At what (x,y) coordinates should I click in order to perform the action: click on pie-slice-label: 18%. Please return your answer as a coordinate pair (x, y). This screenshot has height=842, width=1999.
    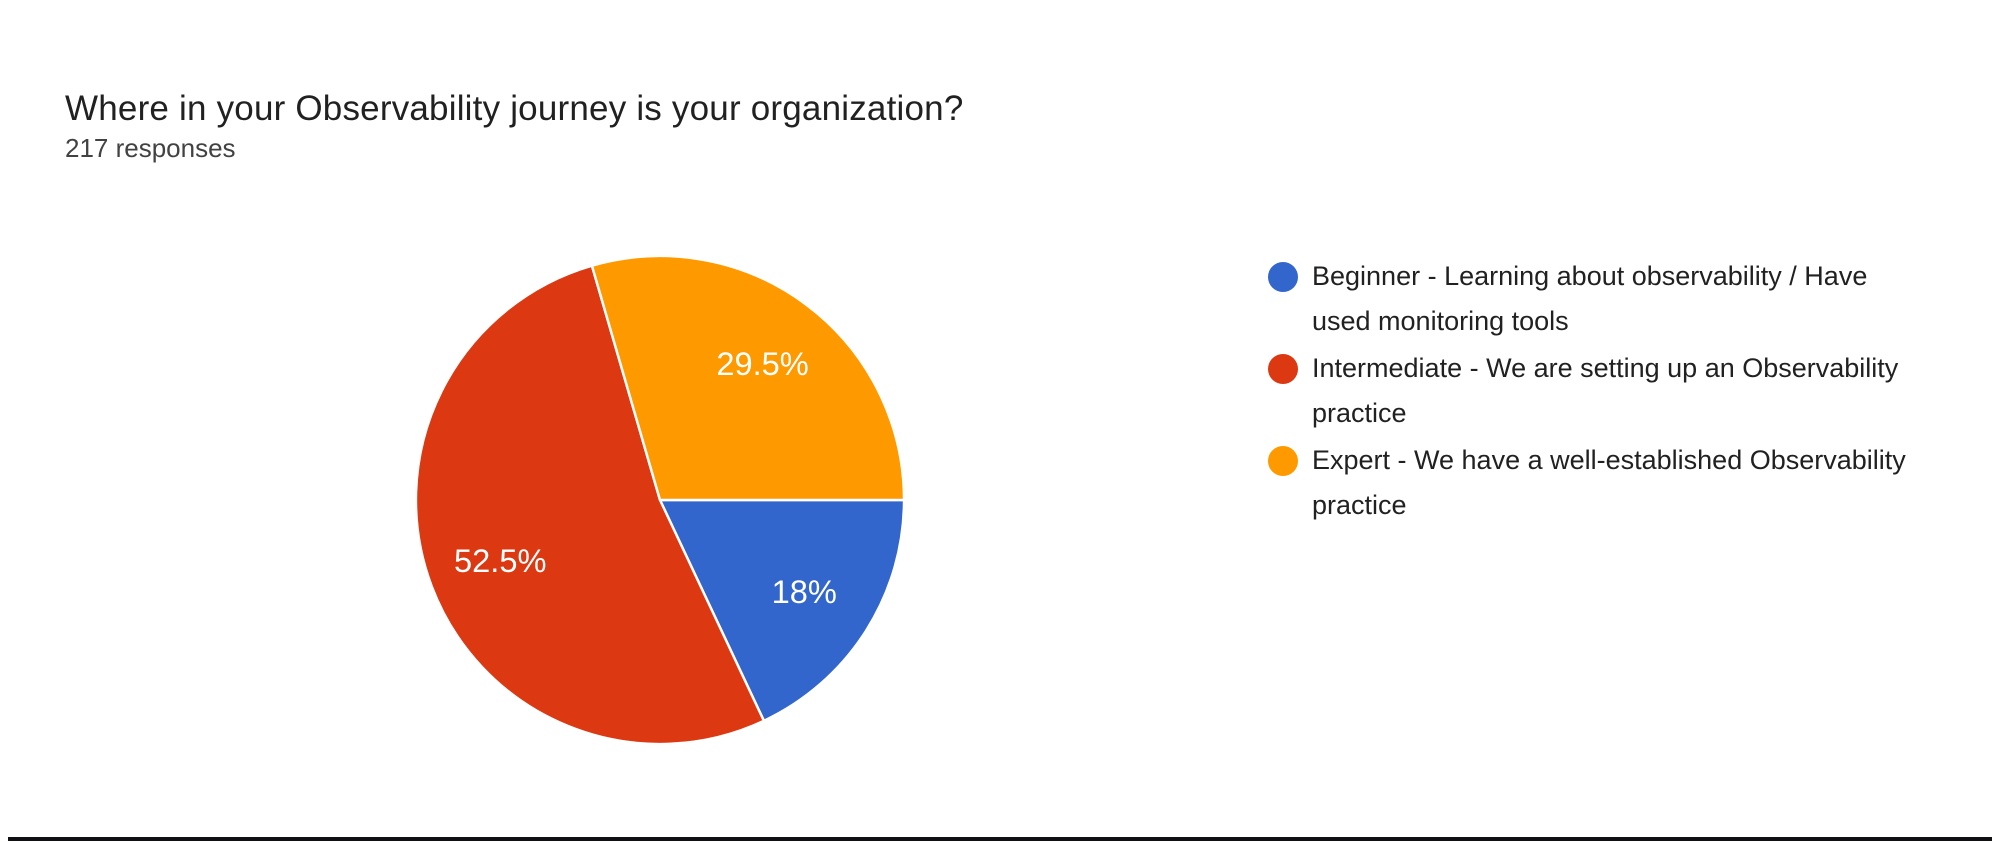
    Looking at the image, I should click on (804, 591).